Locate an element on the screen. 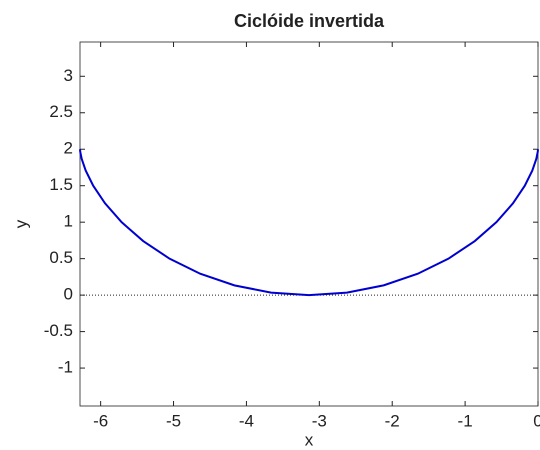 This screenshot has height=450, width=540. y-tick-label: 1.5 is located at coordinates (61, 184).